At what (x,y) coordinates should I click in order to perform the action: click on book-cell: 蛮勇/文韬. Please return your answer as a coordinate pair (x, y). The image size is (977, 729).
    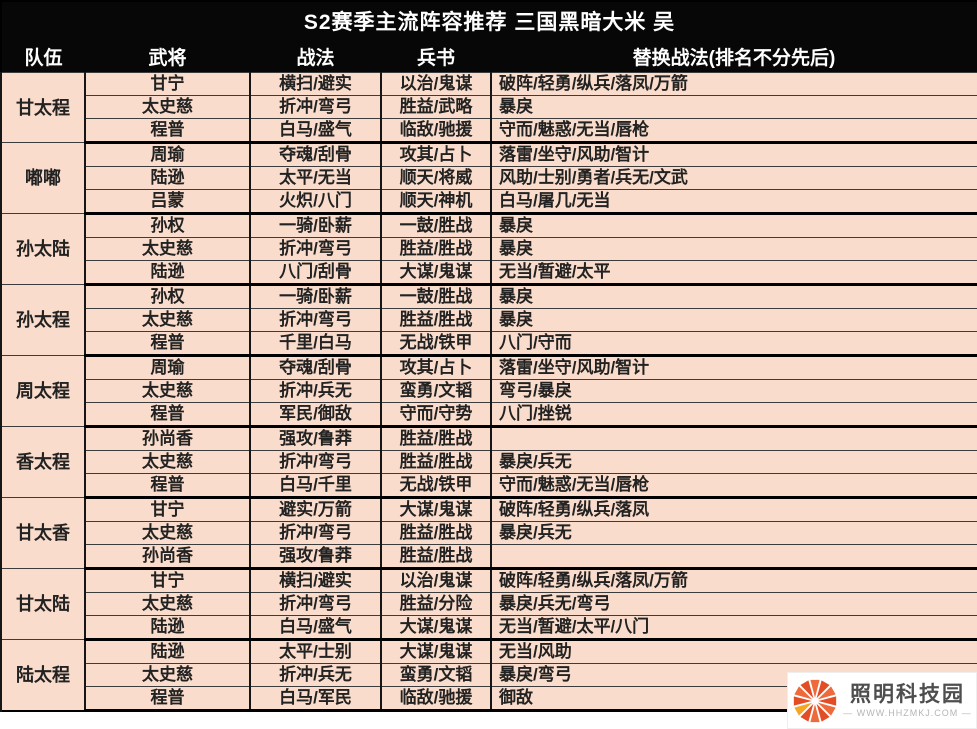
    Looking at the image, I should click on (436, 391).